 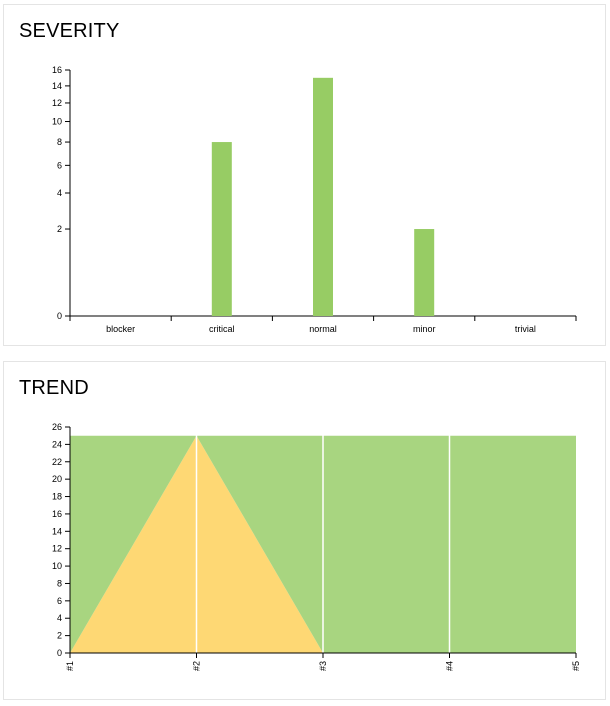 I want to click on severity-title: SEVERITY, so click(x=69, y=31).